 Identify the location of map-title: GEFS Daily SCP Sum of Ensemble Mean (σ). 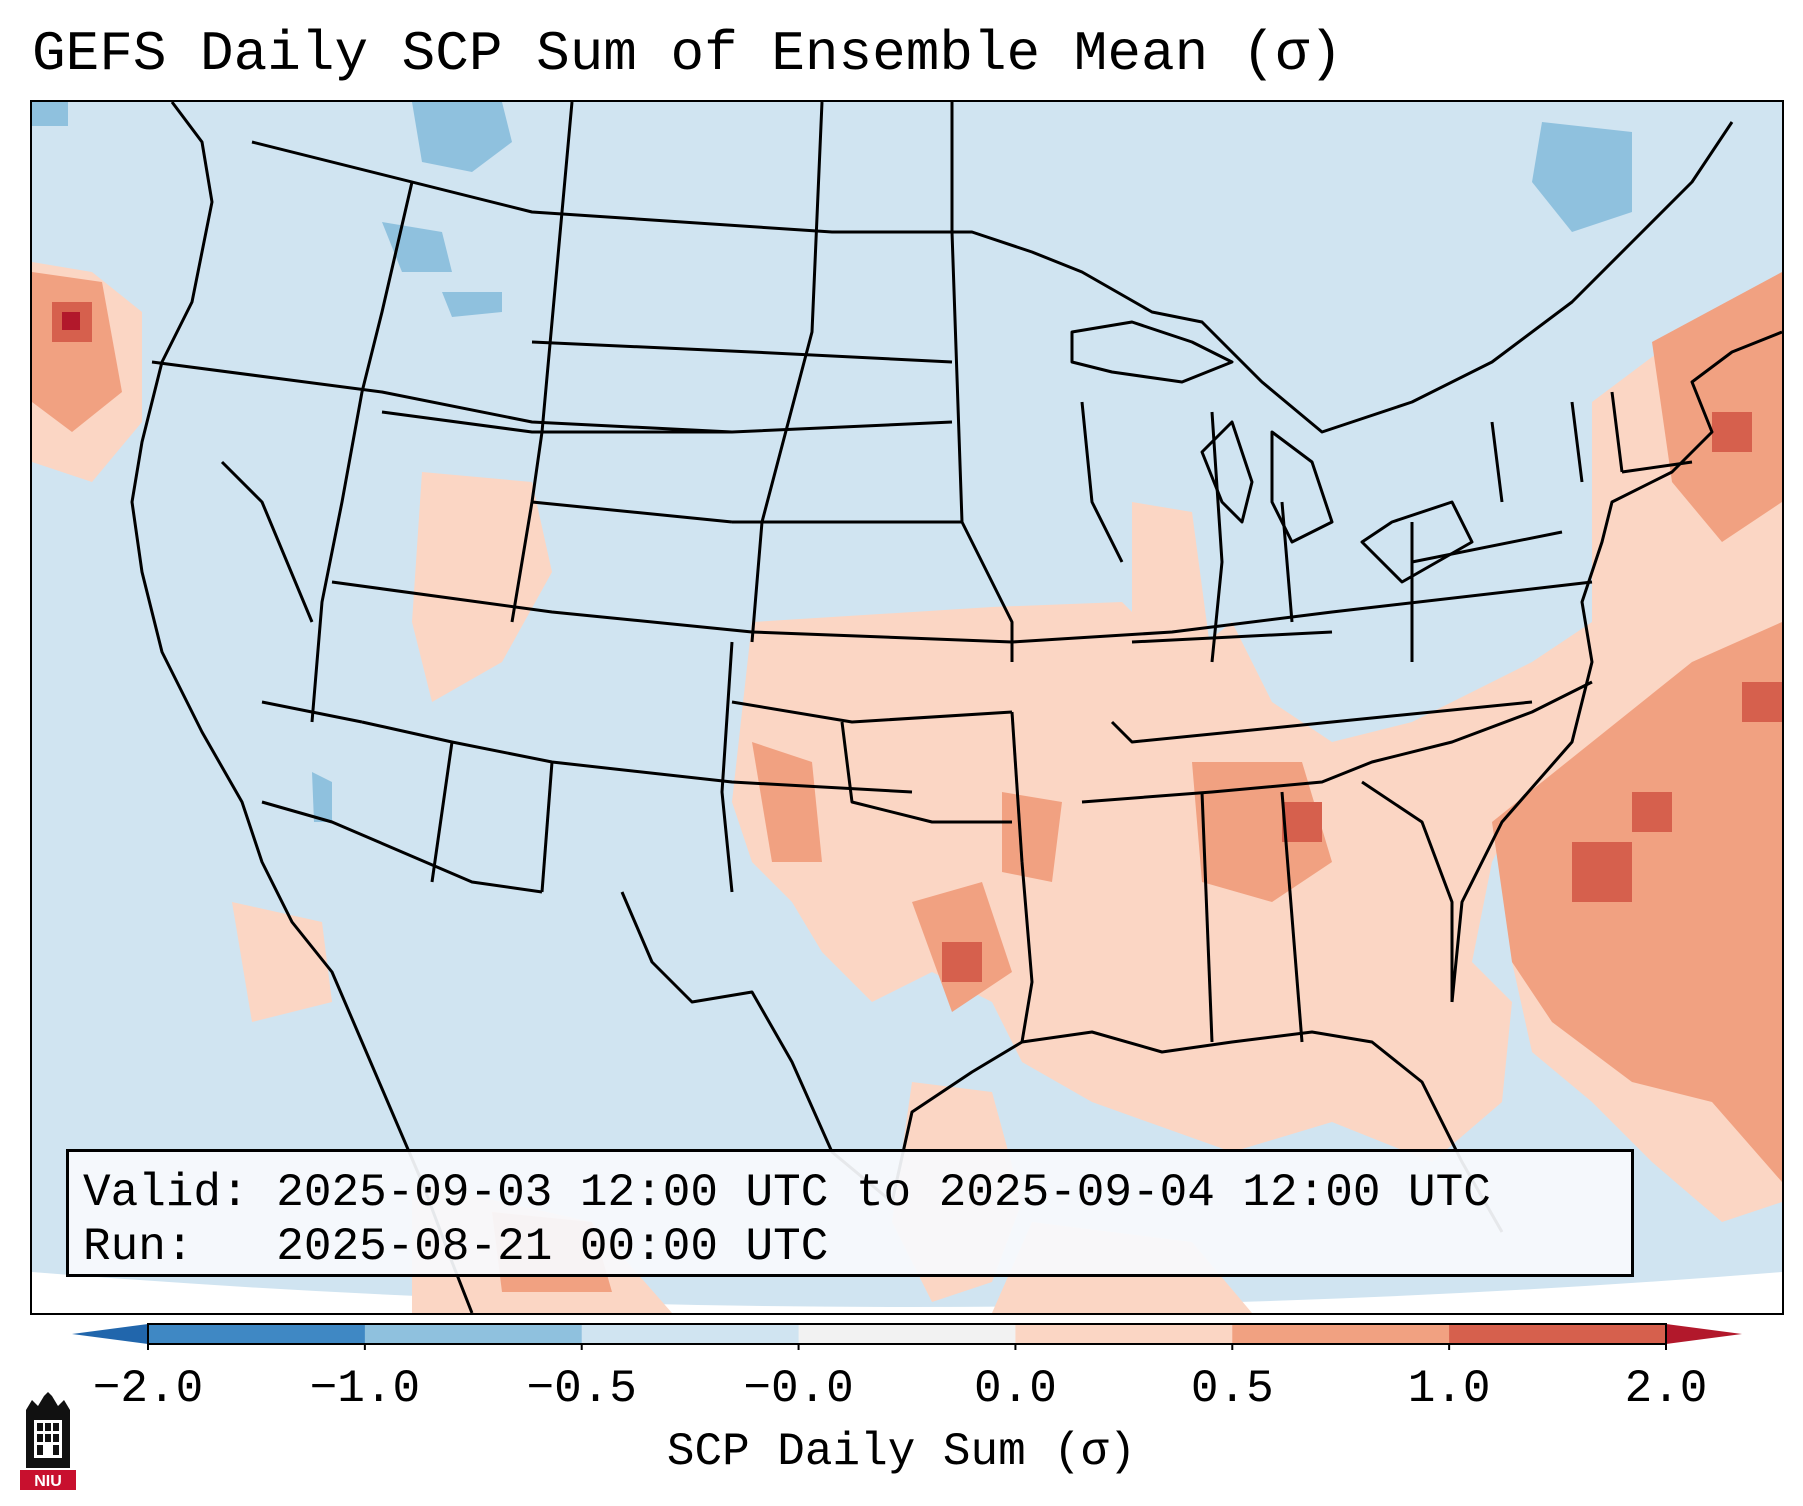
(687, 54).